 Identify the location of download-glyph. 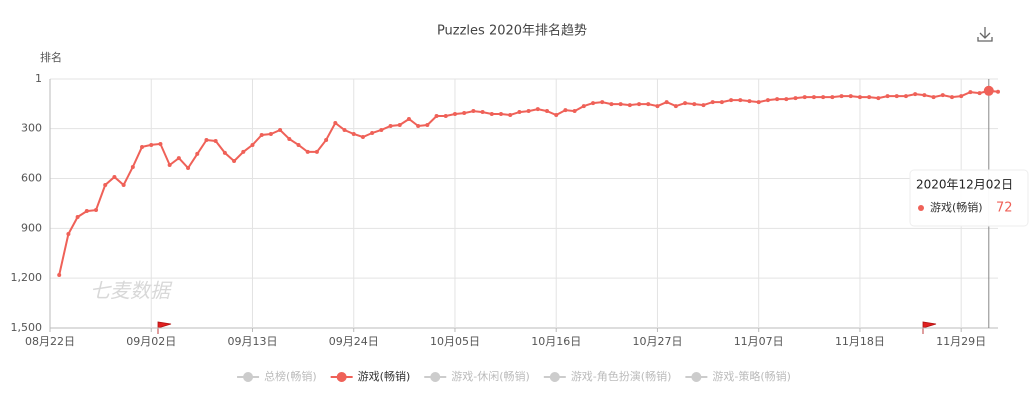
(985, 34).